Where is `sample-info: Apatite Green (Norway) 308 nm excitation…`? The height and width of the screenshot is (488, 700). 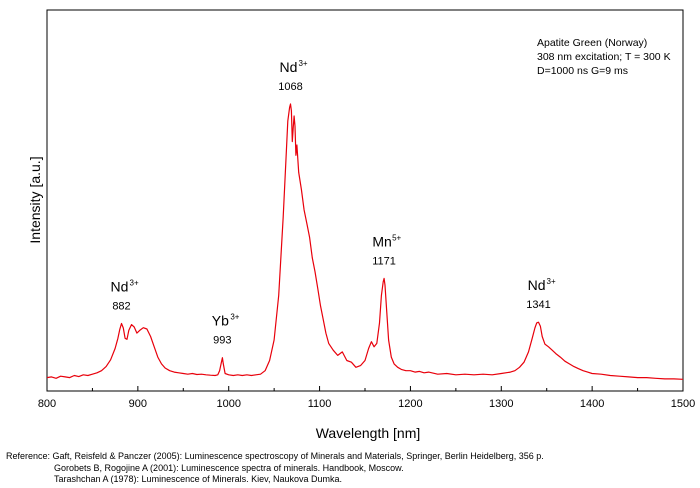 sample-info: Apatite Green (Norway) 308 nm excitation… is located at coordinates (604, 57).